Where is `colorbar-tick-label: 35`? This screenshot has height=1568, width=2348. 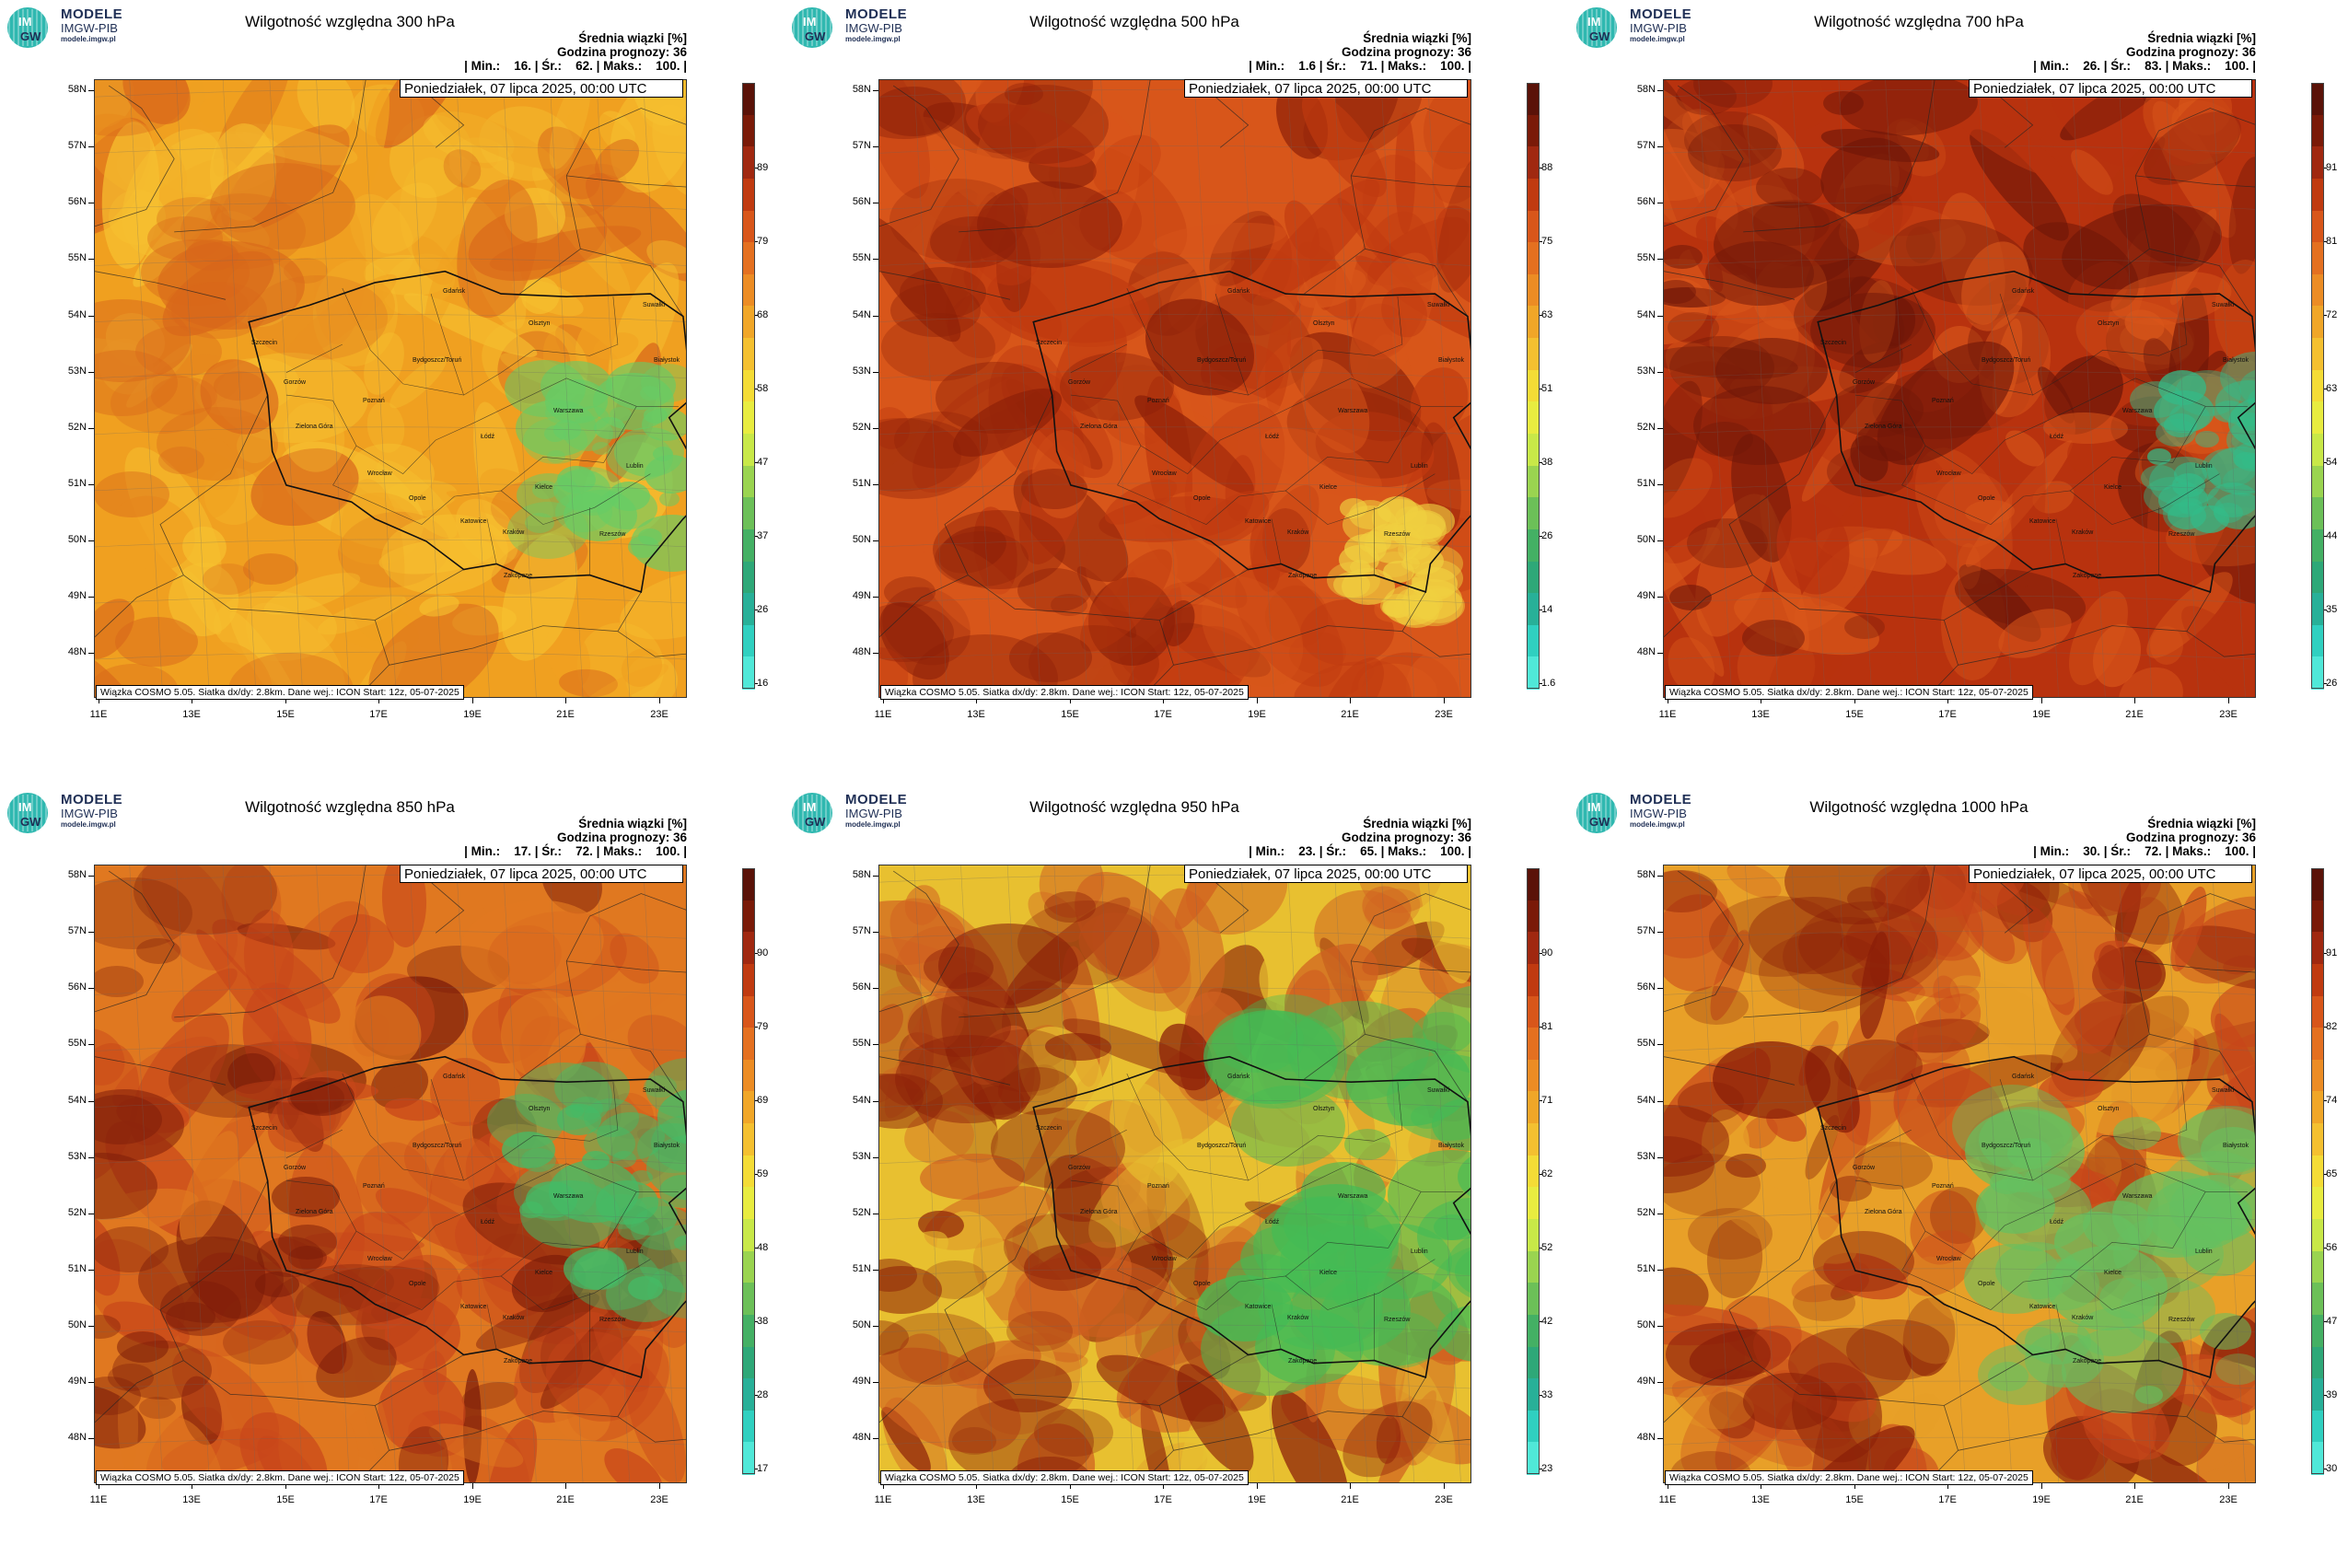 colorbar-tick-label: 35 is located at coordinates (2332, 609).